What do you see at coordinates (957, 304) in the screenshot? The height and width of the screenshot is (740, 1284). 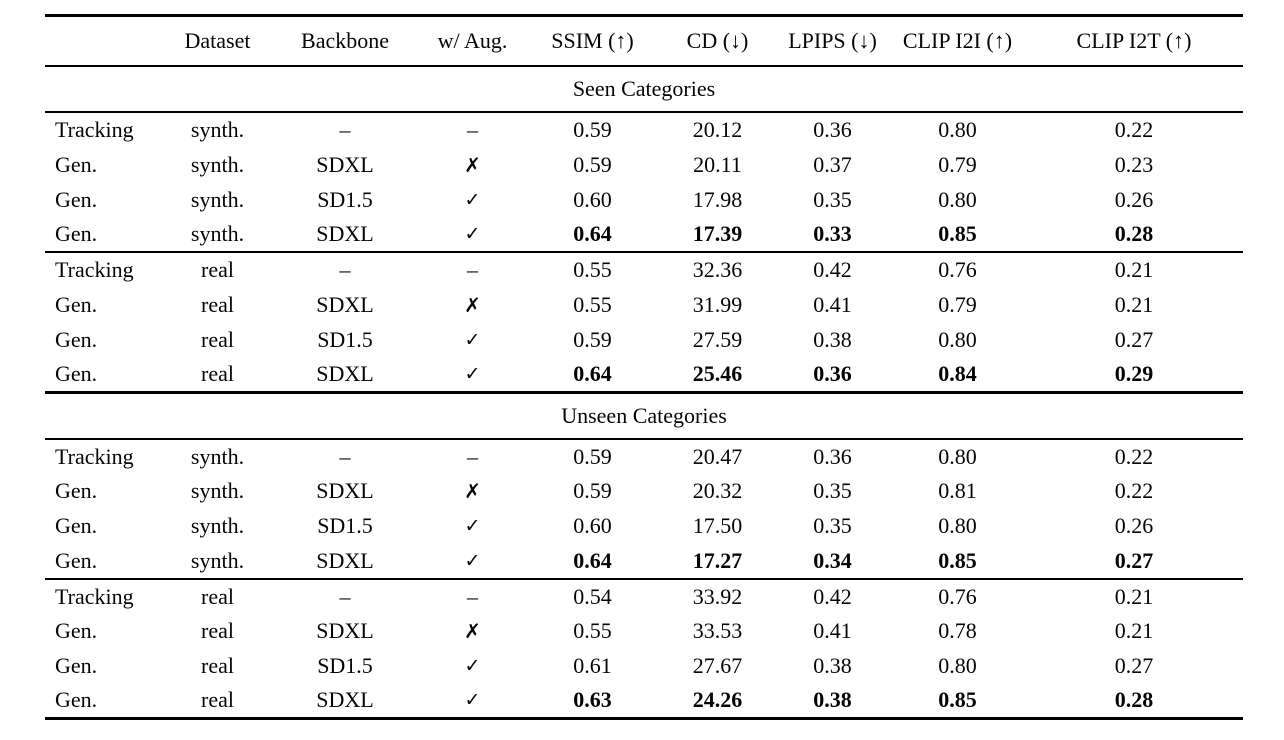 I see `clip-i2i-value: 0.79` at bounding box center [957, 304].